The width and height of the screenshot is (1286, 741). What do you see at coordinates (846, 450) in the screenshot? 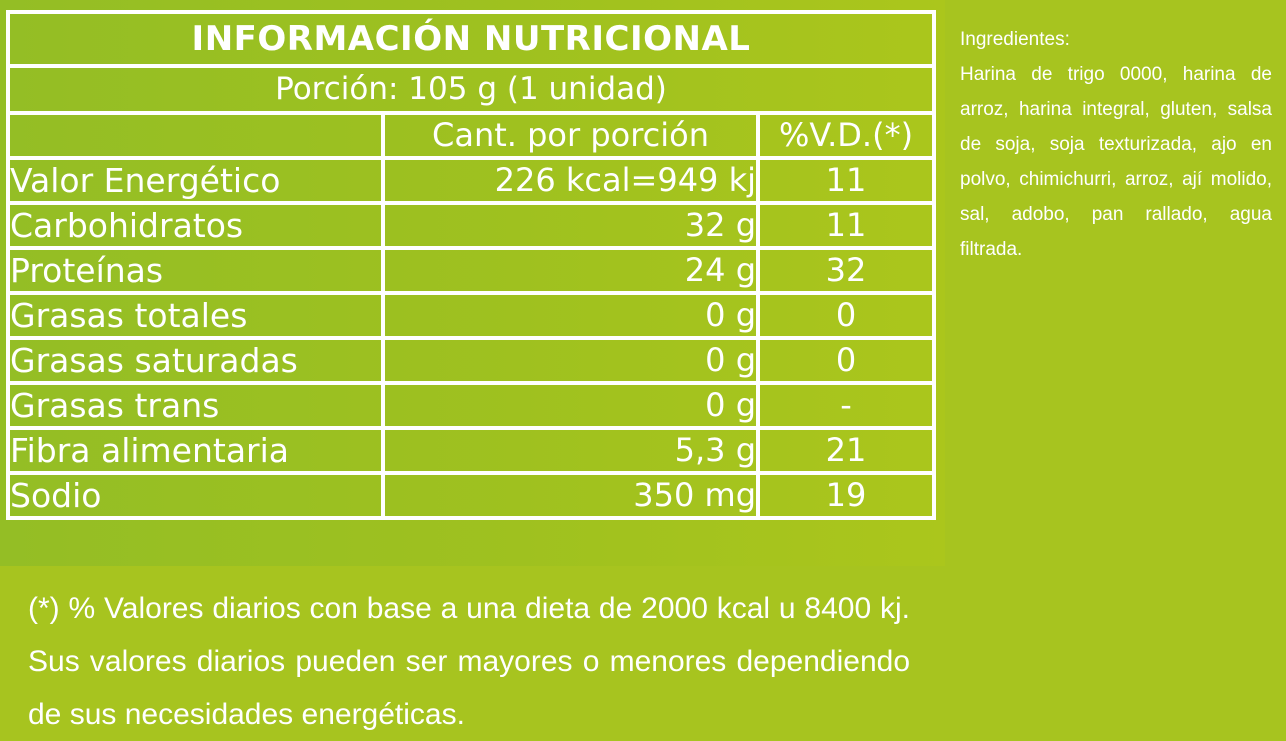
I see `nutrient-dv: 21` at bounding box center [846, 450].